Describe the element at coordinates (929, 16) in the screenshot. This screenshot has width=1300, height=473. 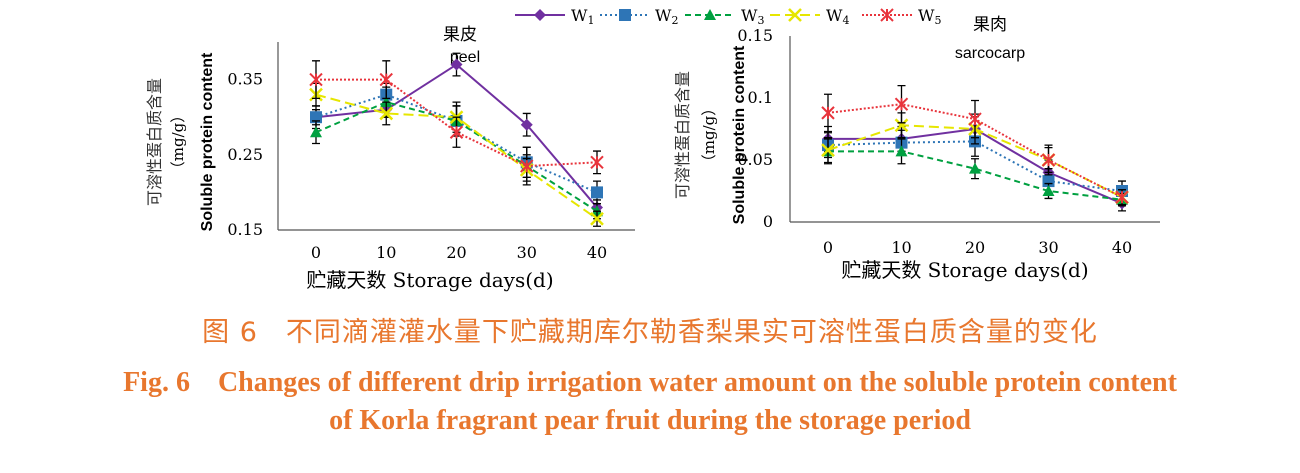
I see `legend-label: W5` at that location.